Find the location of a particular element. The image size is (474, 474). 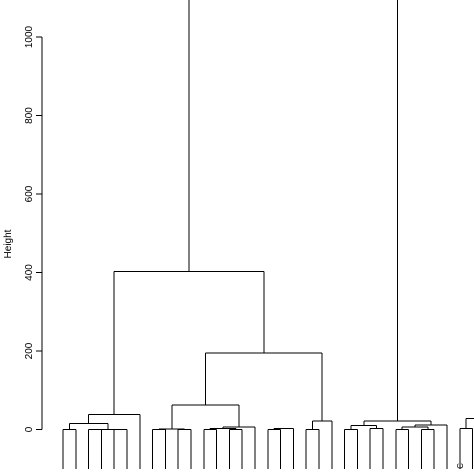

y-tick-label: 200 is located at coordinates (29, 350).